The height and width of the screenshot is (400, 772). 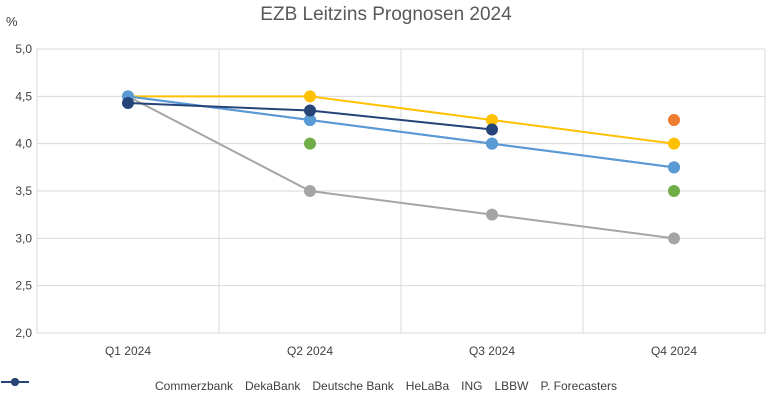 I want to click on x-tick-label: Q3 2024, so click(x=492, y=351).